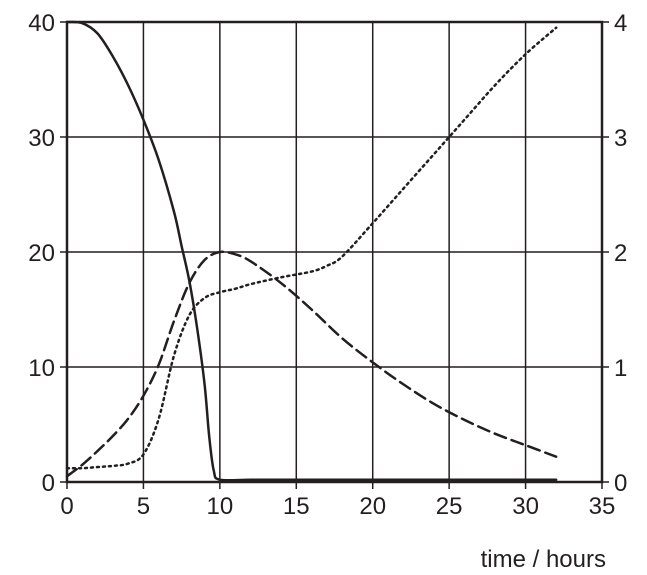  I want to click on x-tick-label: 25, so click(449, 506).